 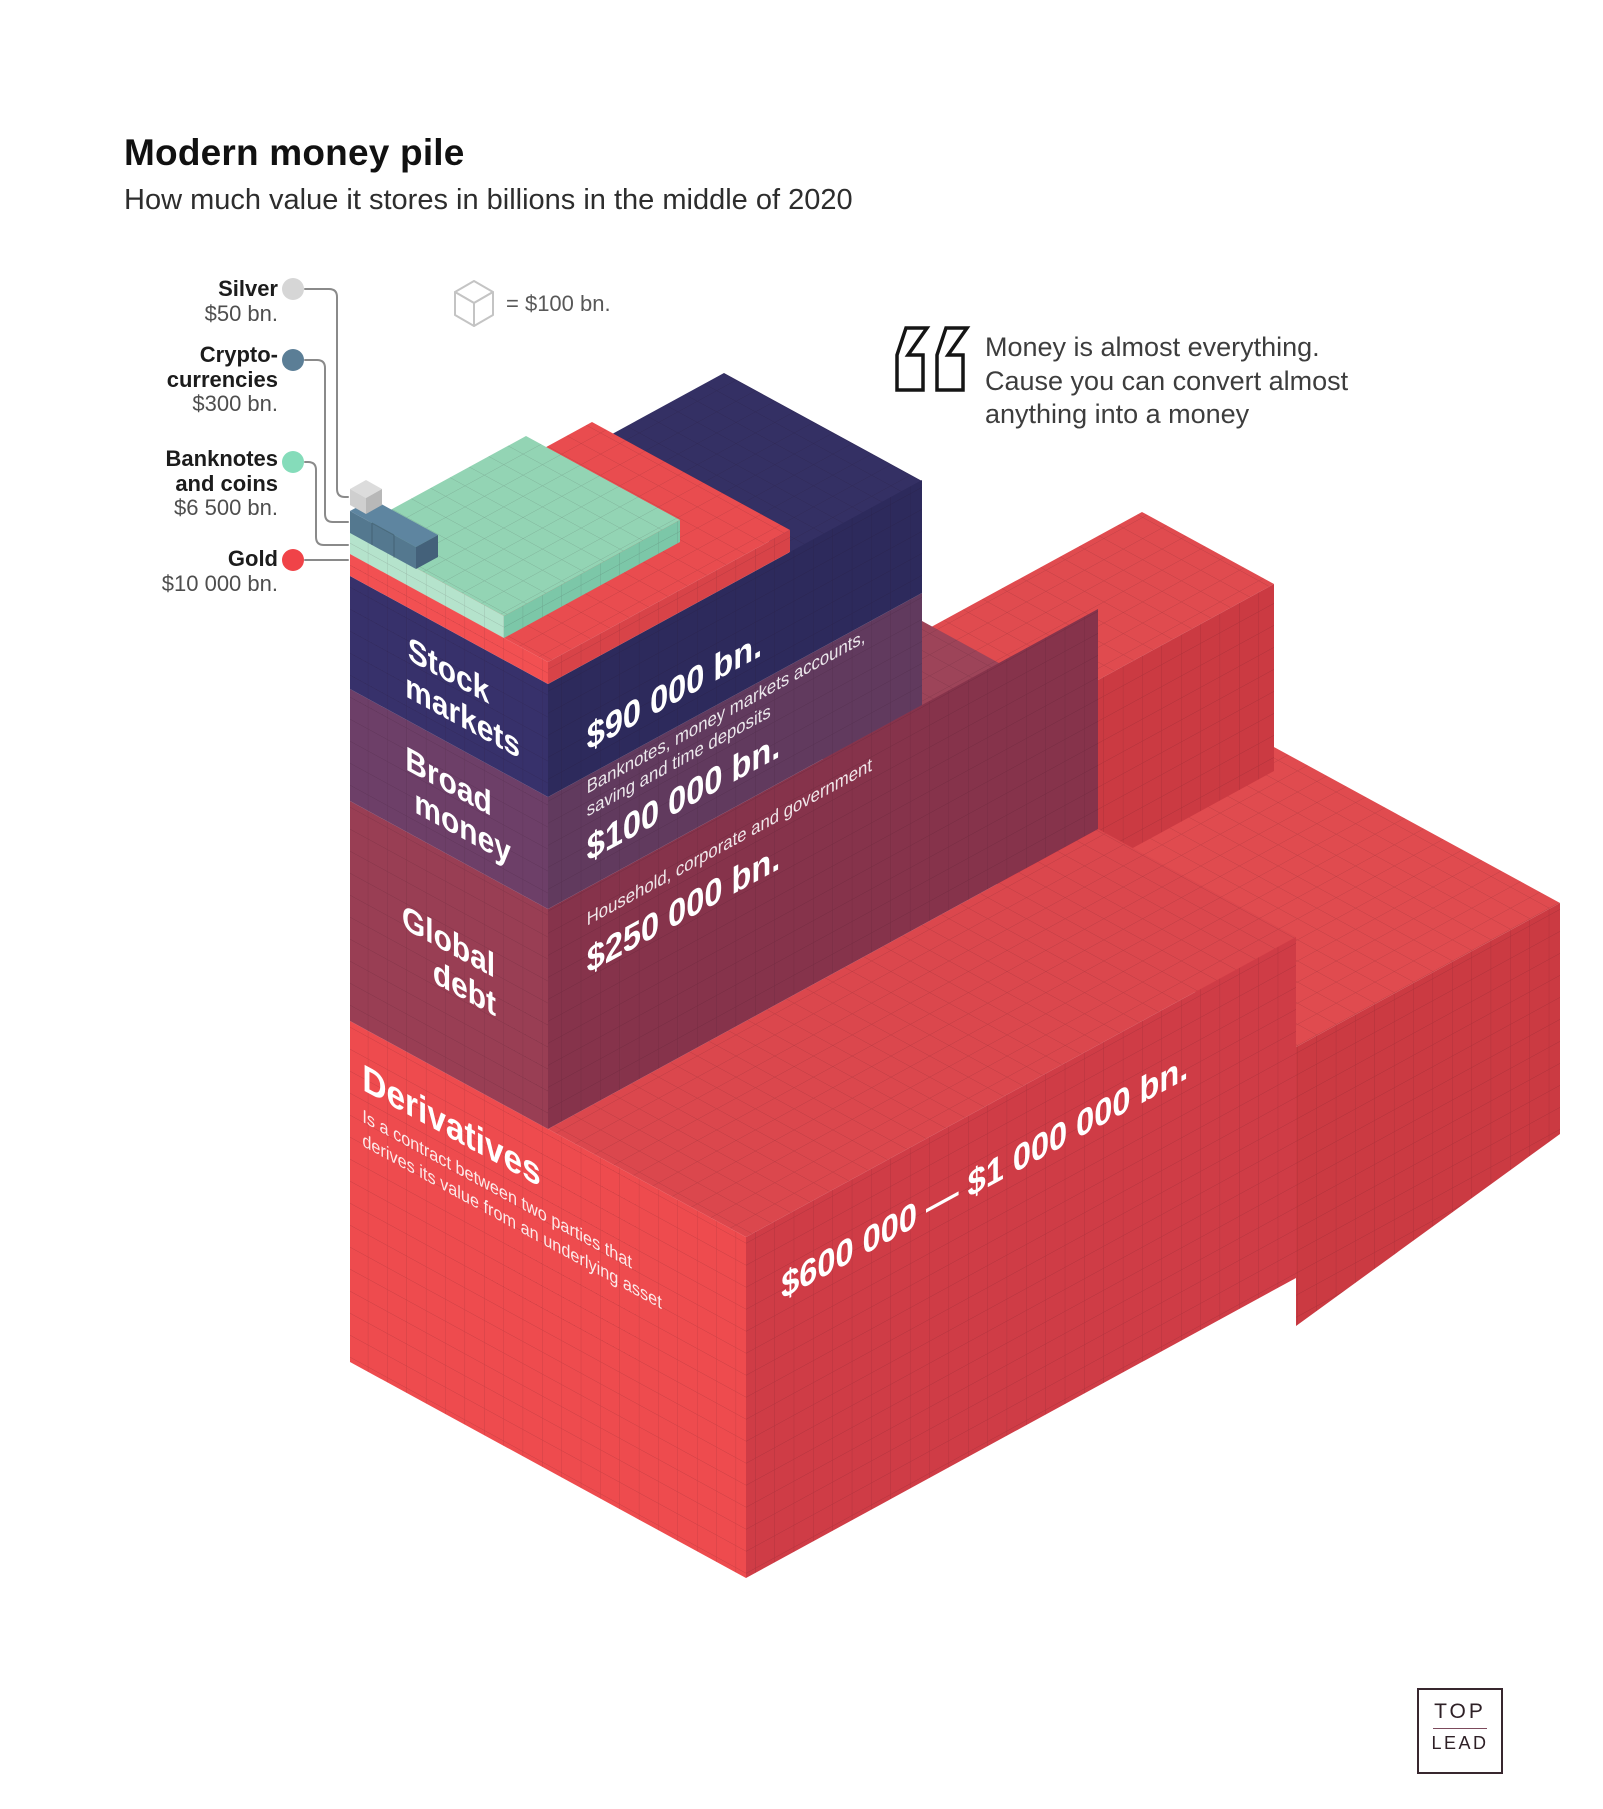 I want to click on banknotes-plate, so click(x=515, y=537).